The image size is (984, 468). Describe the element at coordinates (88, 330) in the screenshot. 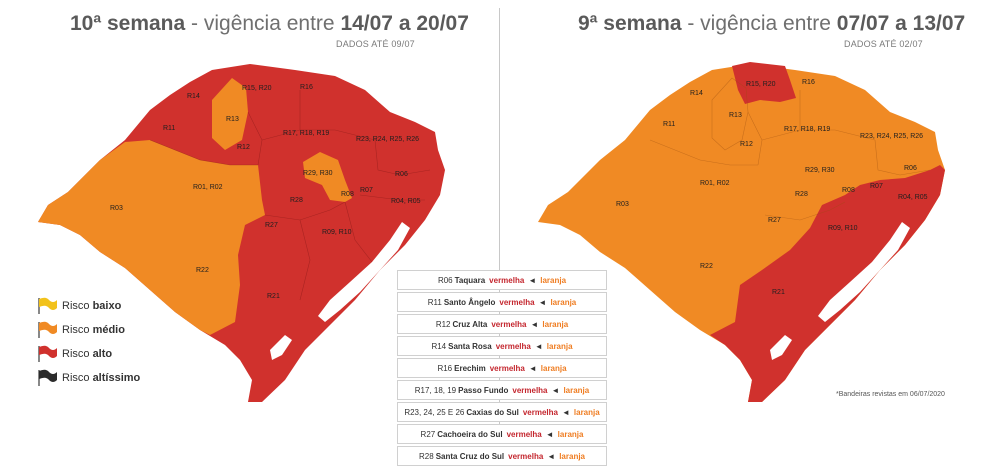

I see `legend-item-medio: Risco médio` at that location.